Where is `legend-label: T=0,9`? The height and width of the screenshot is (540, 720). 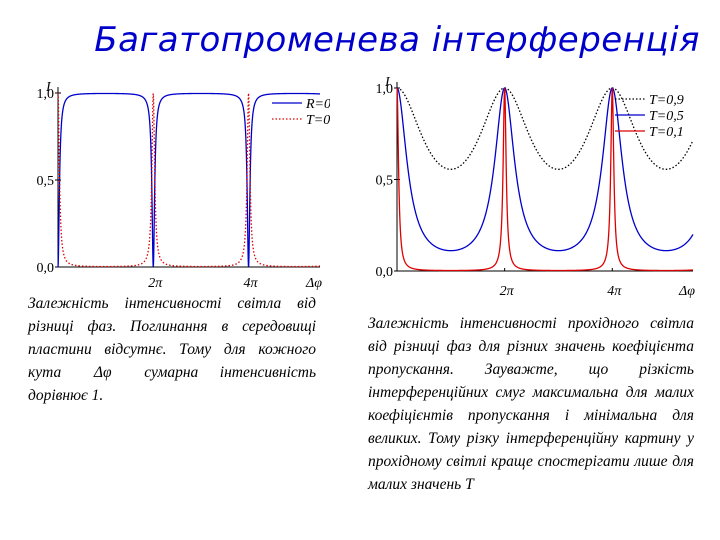 legend-label: T=0,9 is located at coordinates (666, 100).